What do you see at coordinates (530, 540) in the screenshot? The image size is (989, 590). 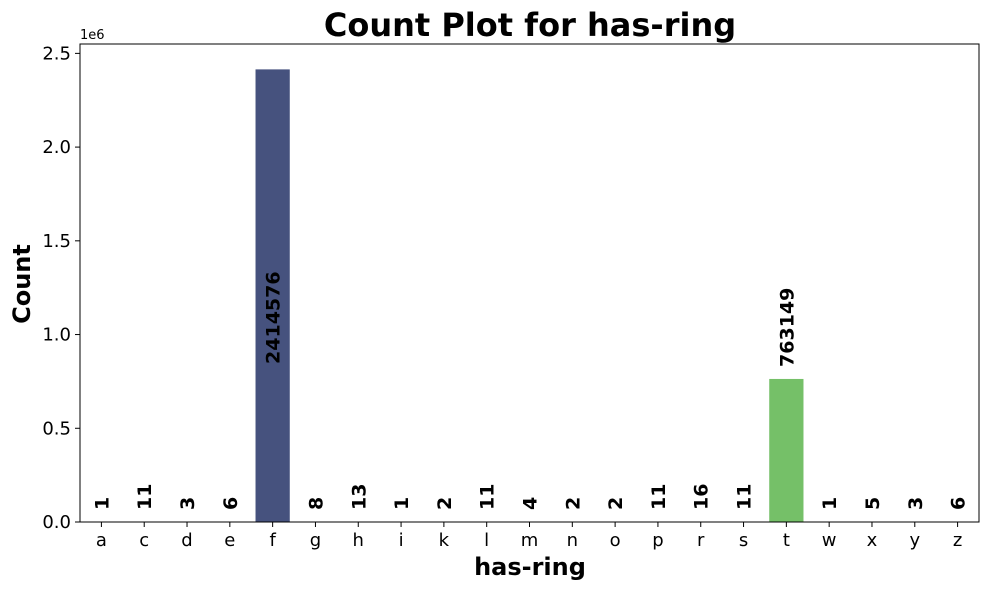 I see `x-tick-label-m: m` at bounding box center [530, 540].